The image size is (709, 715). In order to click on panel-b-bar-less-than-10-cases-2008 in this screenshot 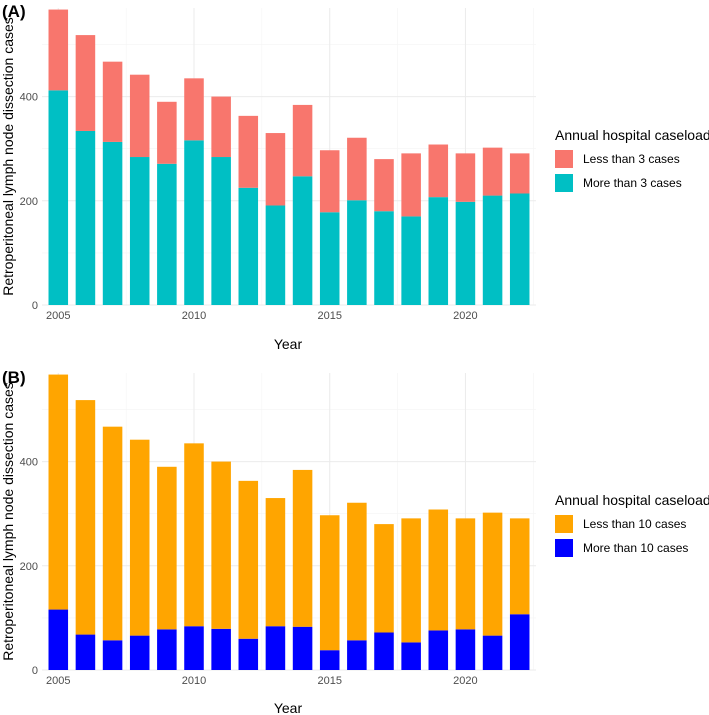, I will do `click(139, 537)`.